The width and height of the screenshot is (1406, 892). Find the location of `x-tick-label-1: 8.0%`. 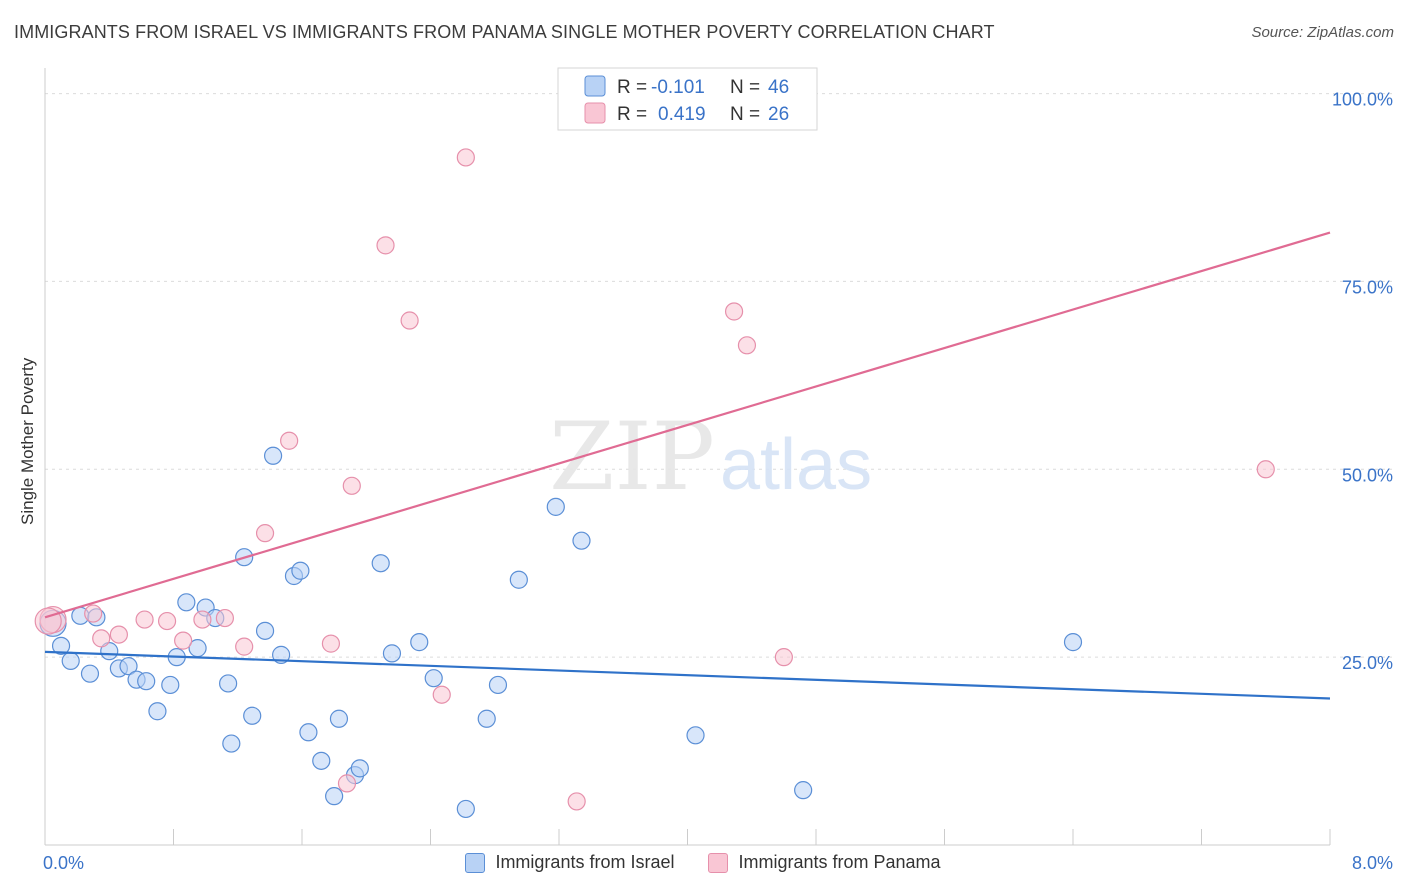

x-tick-label-1: 8.0% is located at coordinates (1372, 863).